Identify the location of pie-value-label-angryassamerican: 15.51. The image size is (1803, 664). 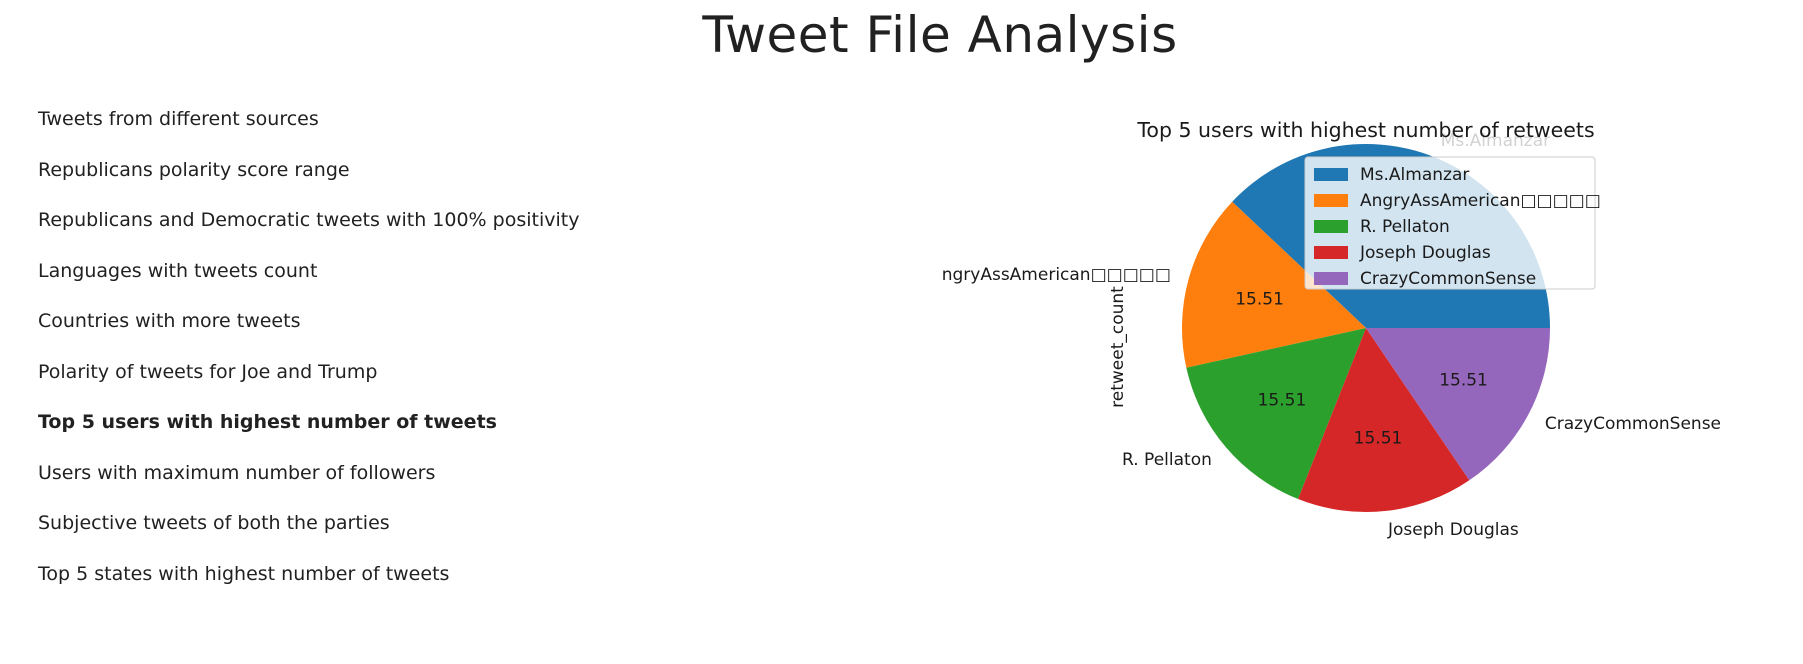
(1259, 300).